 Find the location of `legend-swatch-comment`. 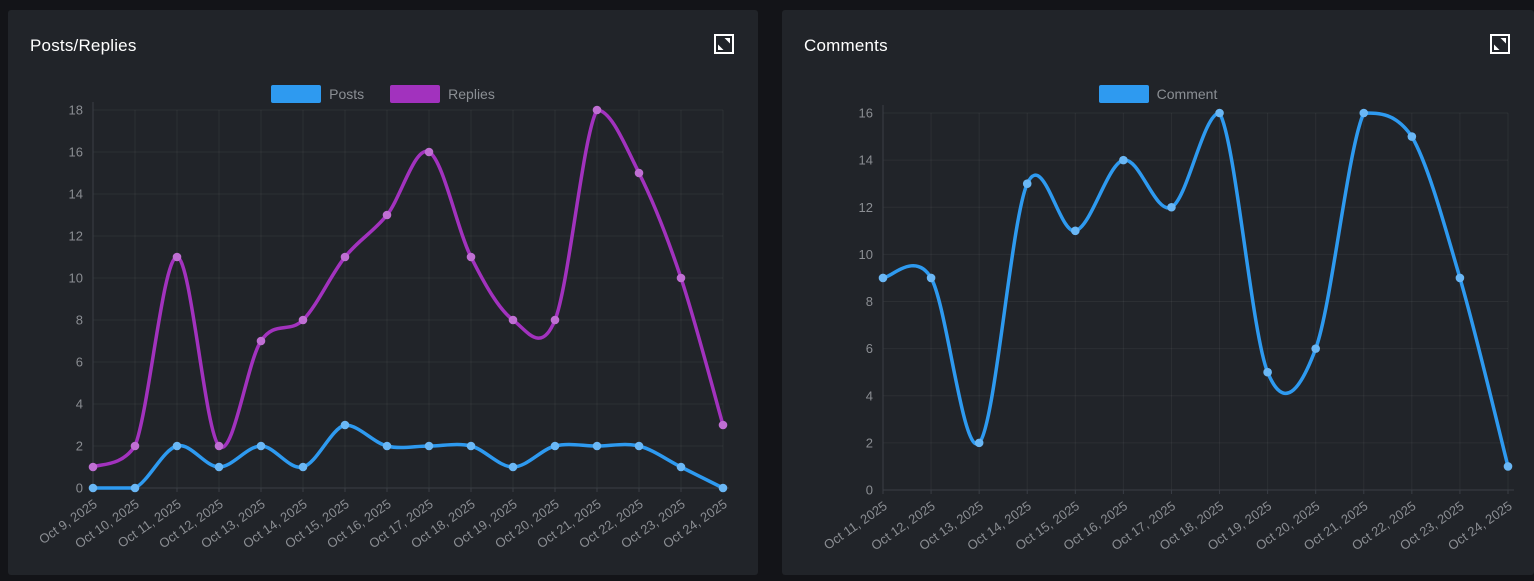

legend-swatch-comment is located at coordinates (1123, 94).